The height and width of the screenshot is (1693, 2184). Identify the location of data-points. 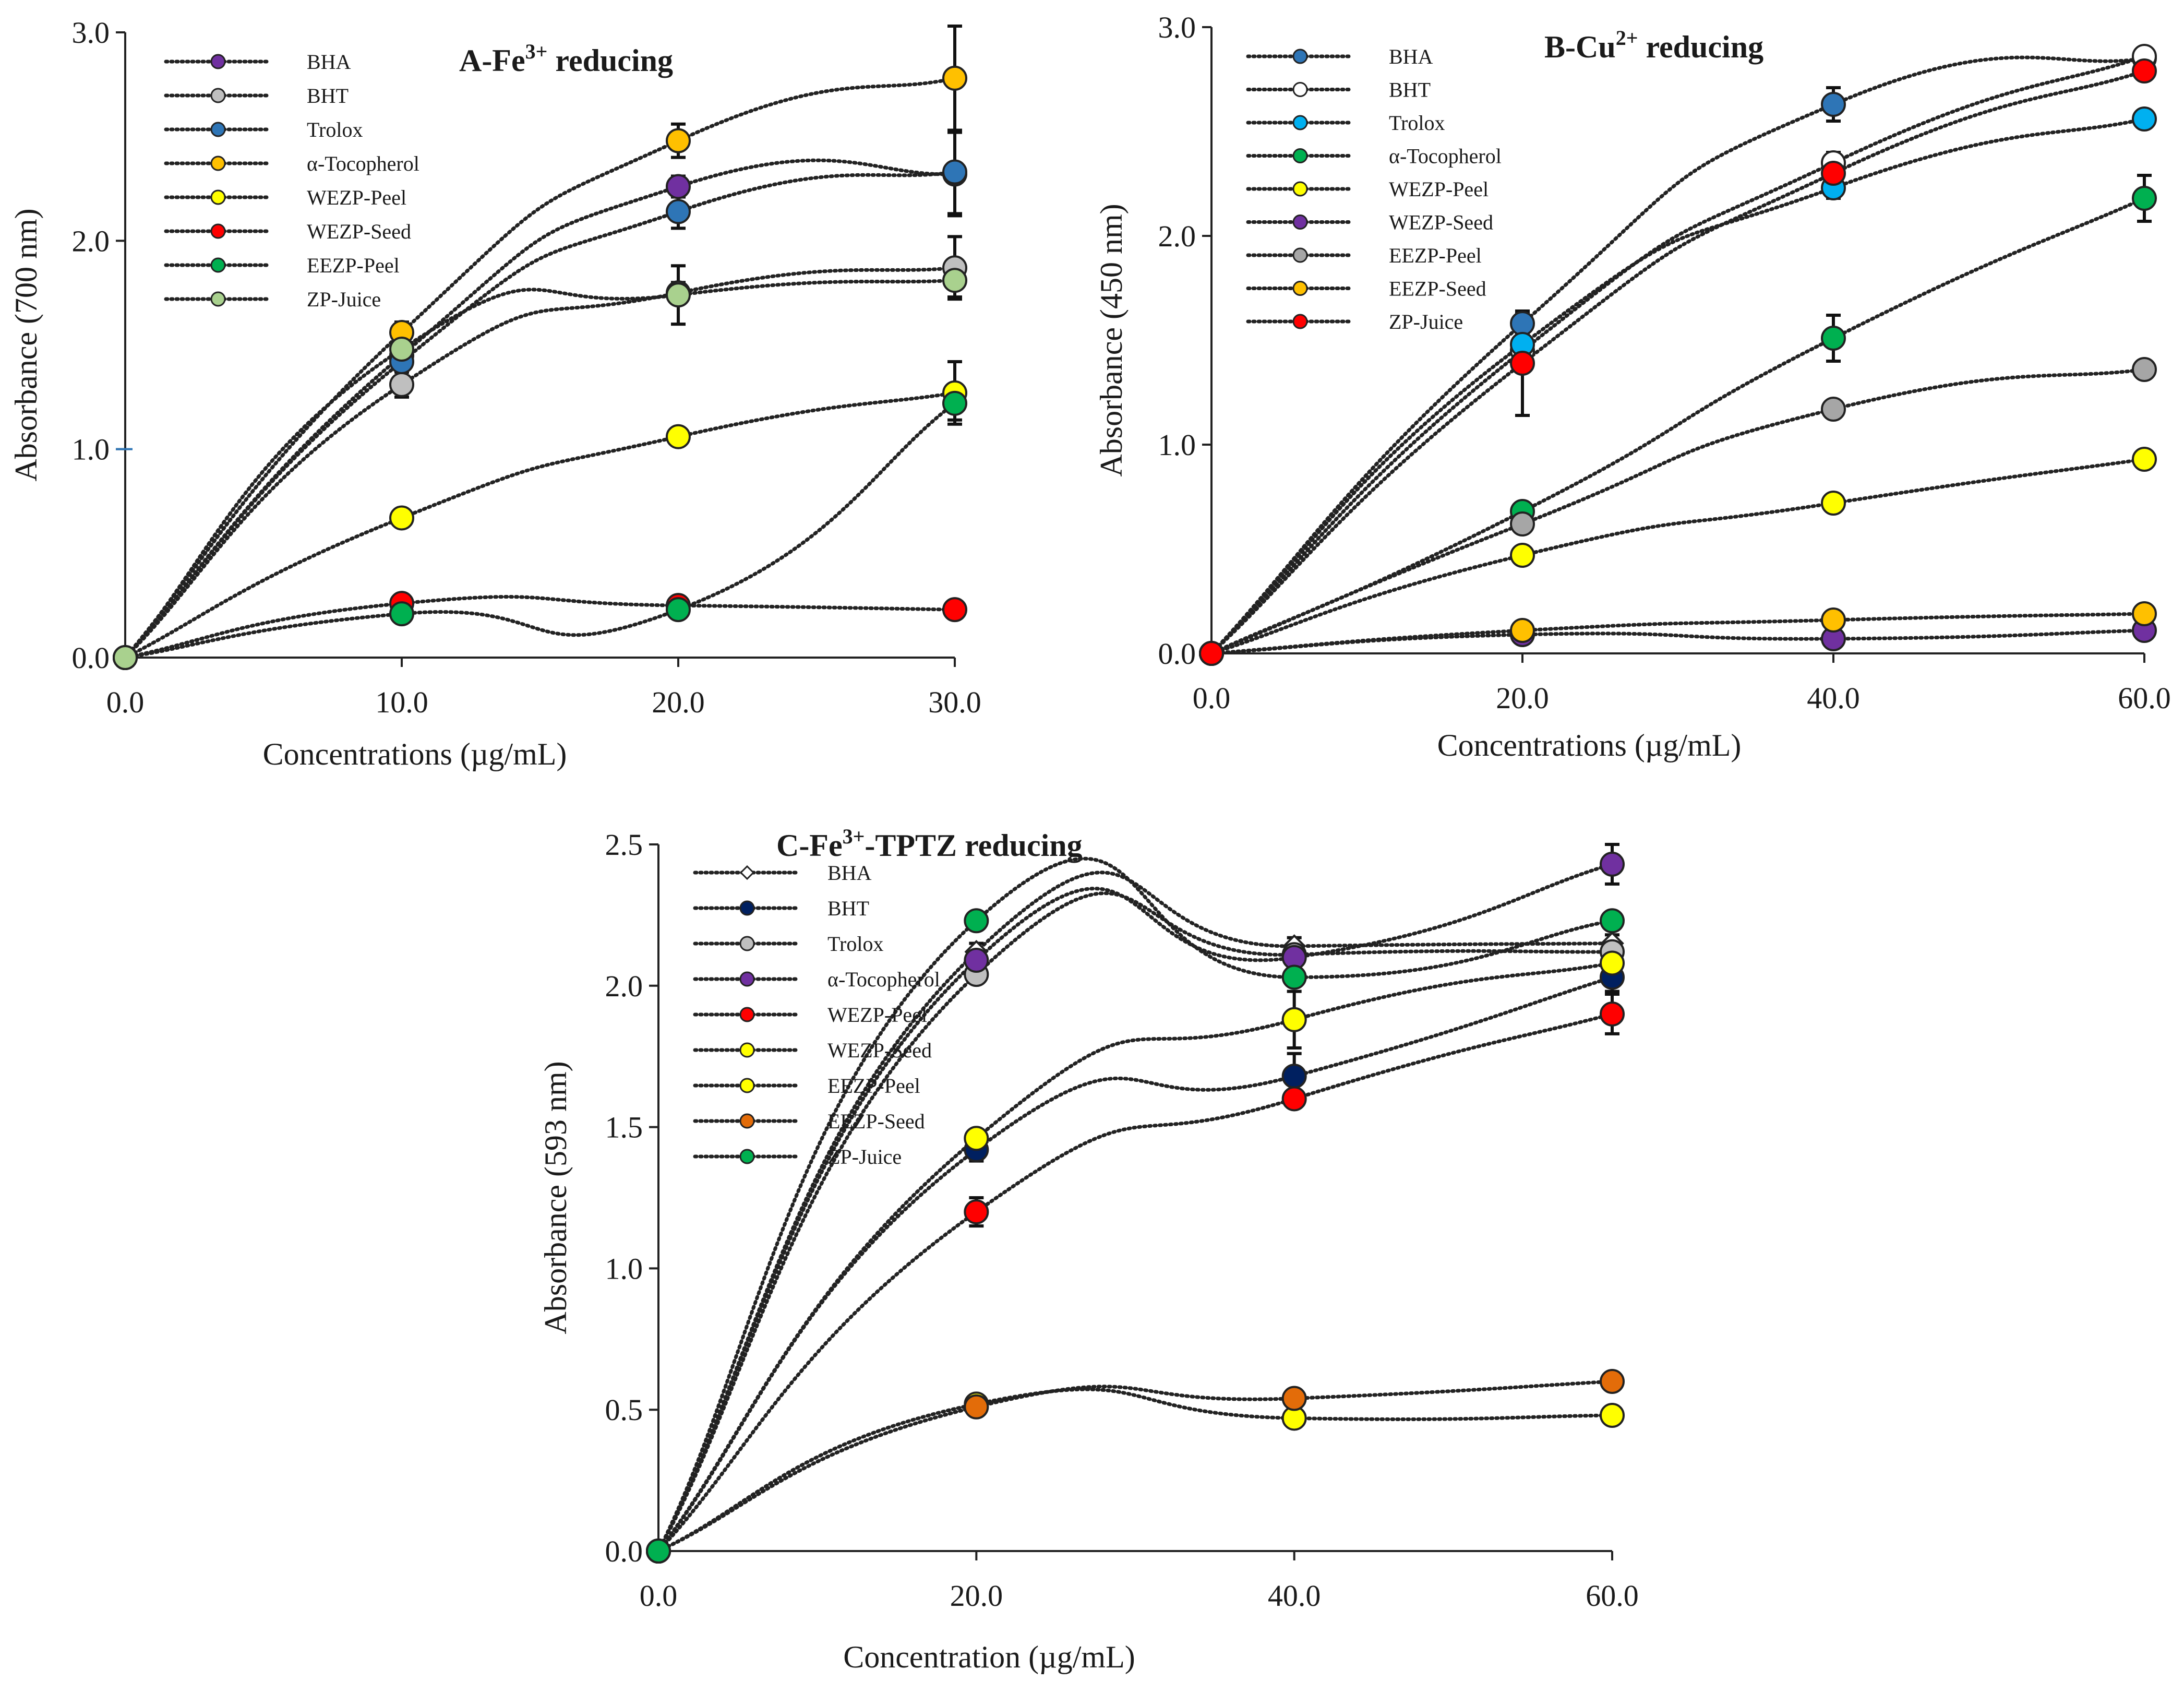
(540, 367).